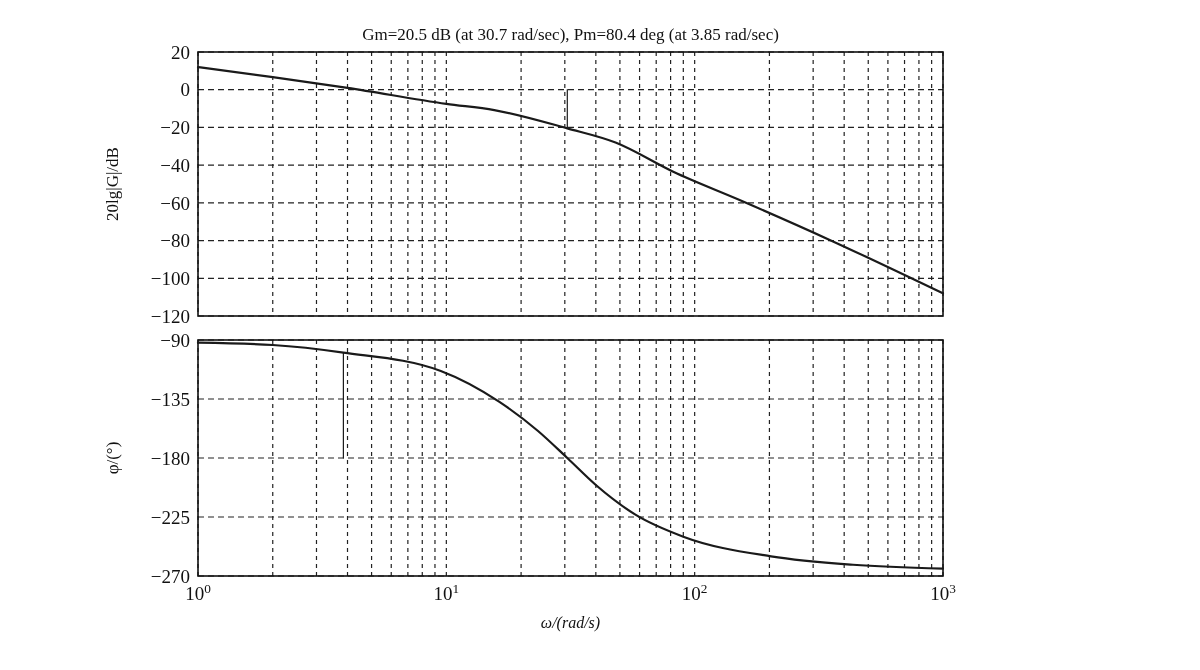 The width and height of the screenshot is (1200, 670). I want to click on y-tick-label: −120, so click(170, 316).